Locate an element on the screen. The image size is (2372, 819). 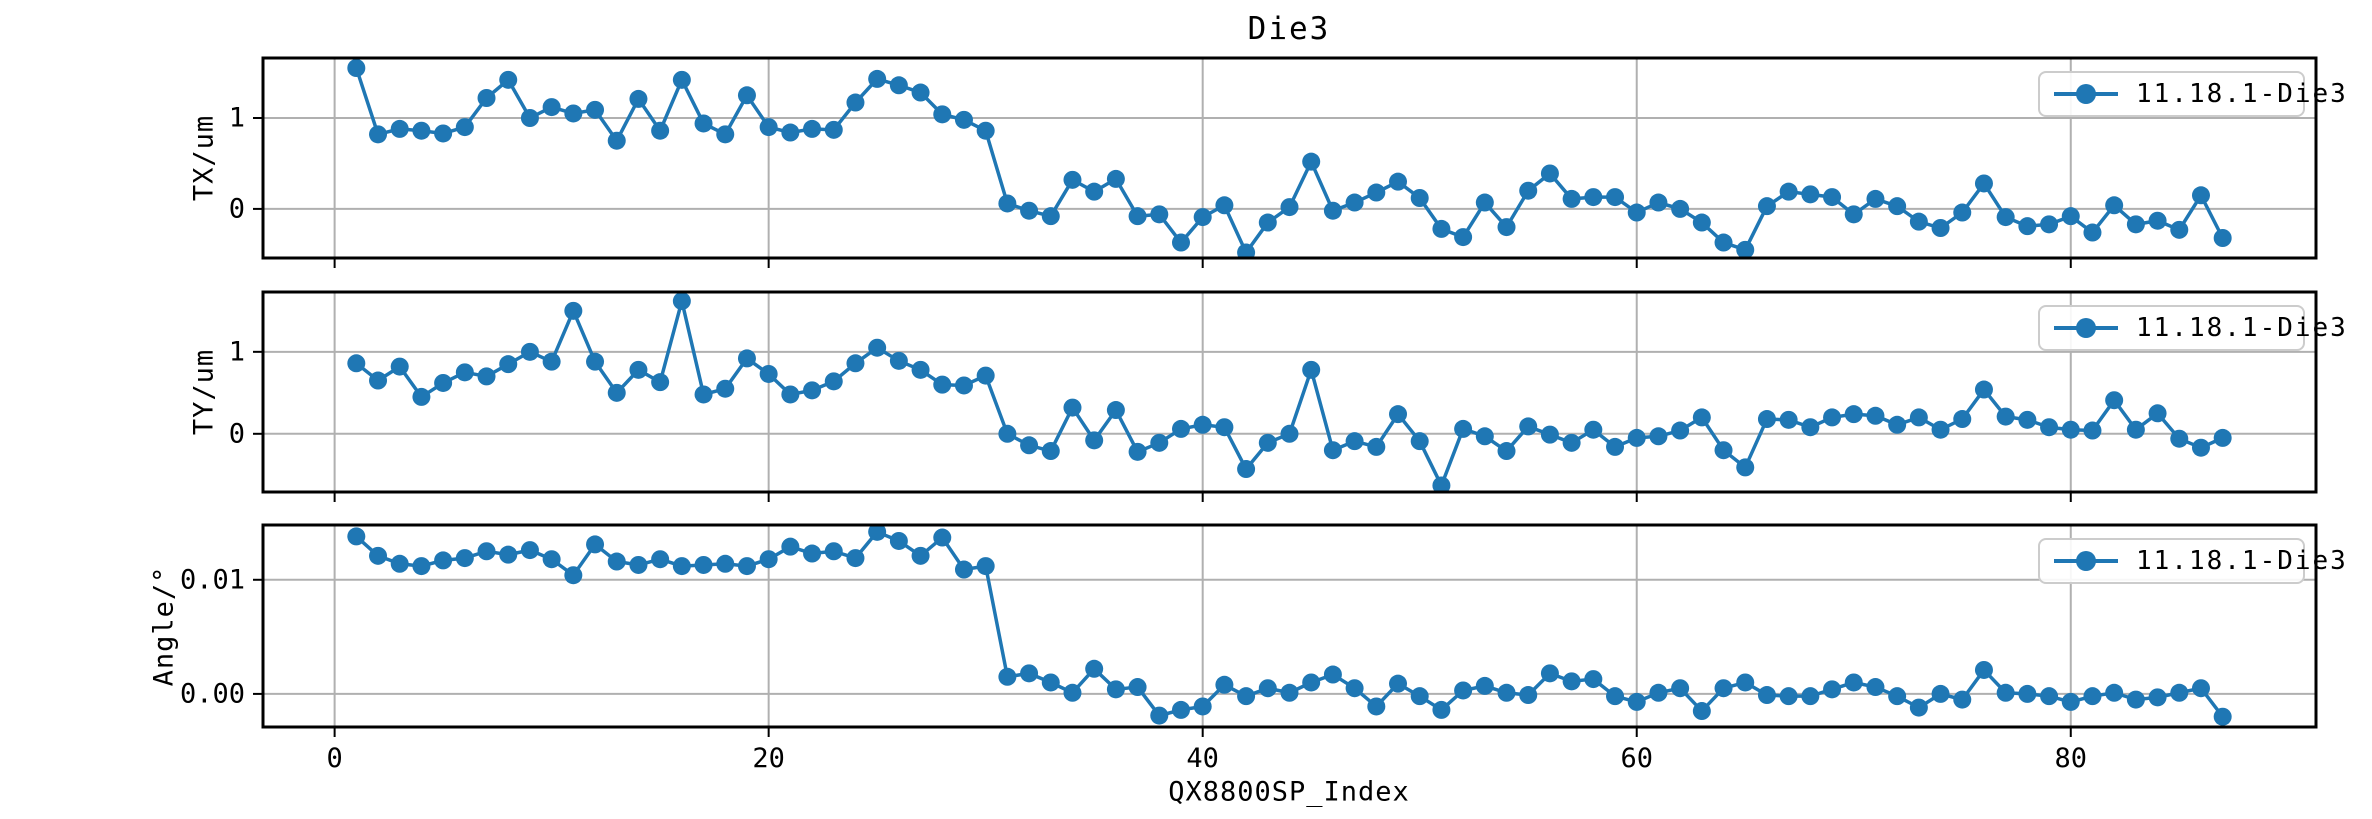
legend-label: 11.18.1-Die3 is located at coordinates (2242, 328).